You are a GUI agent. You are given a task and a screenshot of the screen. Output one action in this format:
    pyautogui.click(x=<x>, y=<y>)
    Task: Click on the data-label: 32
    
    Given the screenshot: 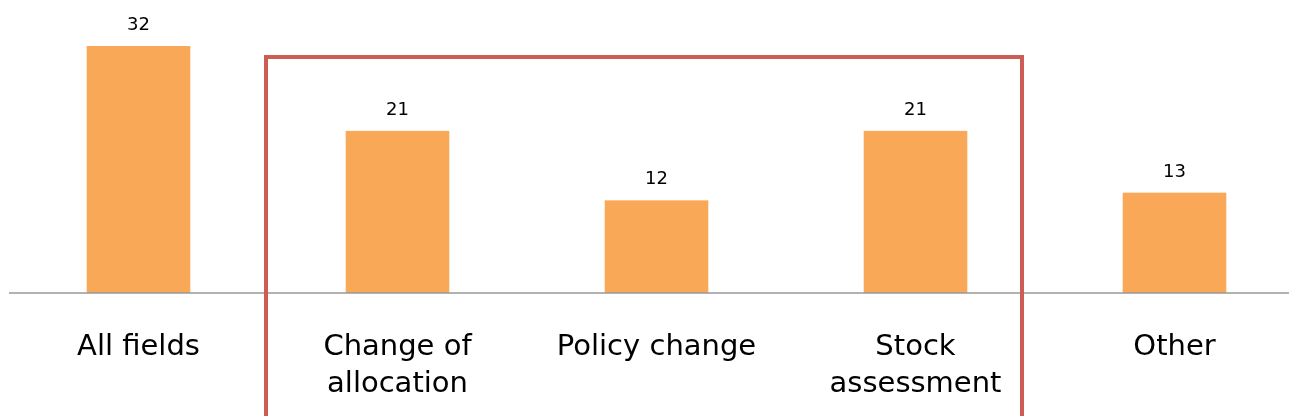 What is the action you would take?
    pyautogui.click(x=138, y=23)
    